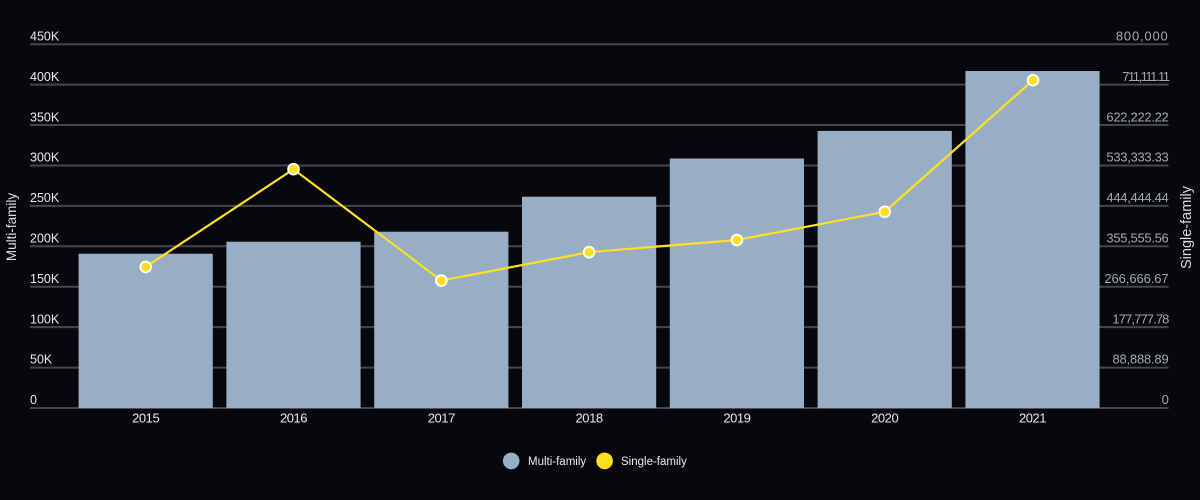  Describe the element at coordinates (589, 418) in the screenshot. I see `svg-text: 2018` at that location.